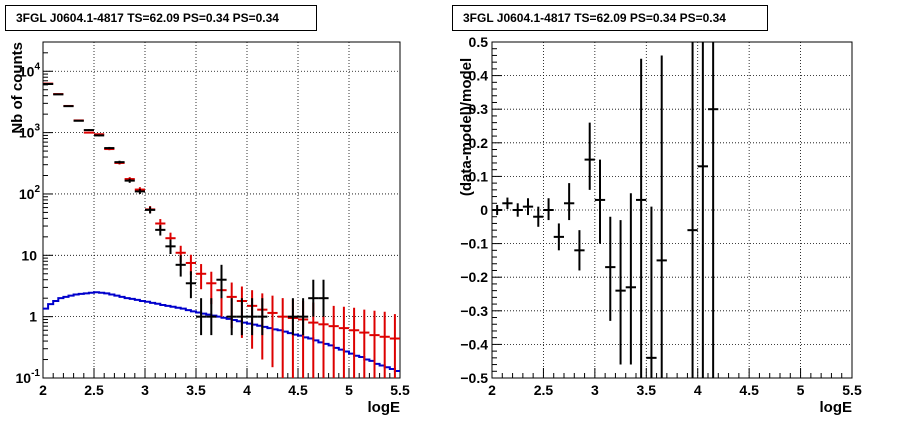 This screenshot has width=898, height=421. What do you see at coordinates (474, 277) in the screenshot?
I see `y-tick-label: −0.2` at bounding box center [474, 277].